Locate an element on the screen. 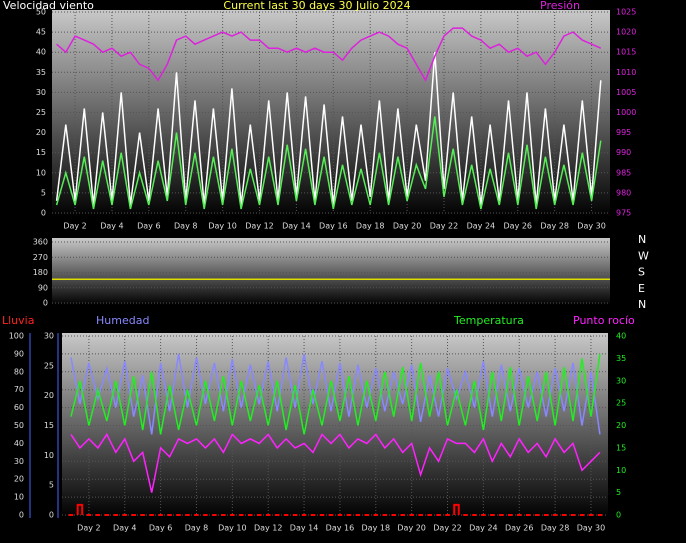 The width and height of the screenshot is (686, 543). y-tick-label: 90 is located at coordinates (43, 287).